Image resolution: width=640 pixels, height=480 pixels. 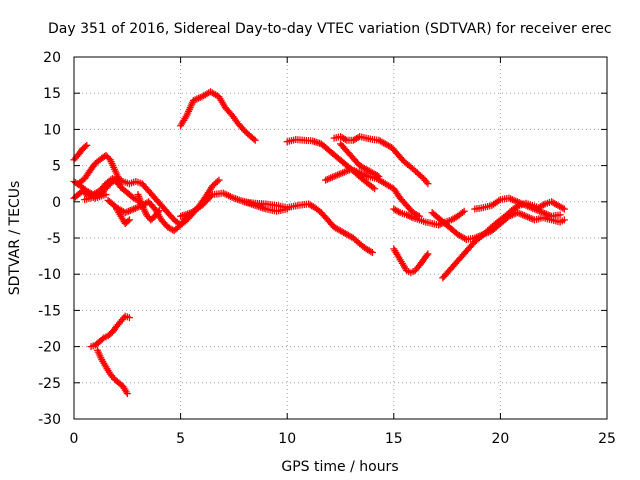 What do you see at coordinates (148, 207) in the screenshot?
I see `series-track-h` at bounding box center [148, 207].